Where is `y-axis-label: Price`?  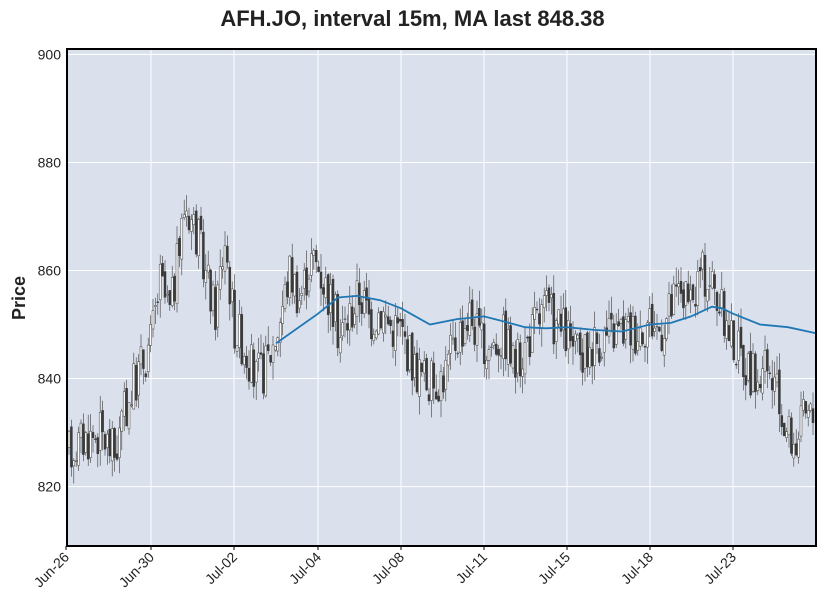
y-axis-label: Price is located at coordinates (19, 298).